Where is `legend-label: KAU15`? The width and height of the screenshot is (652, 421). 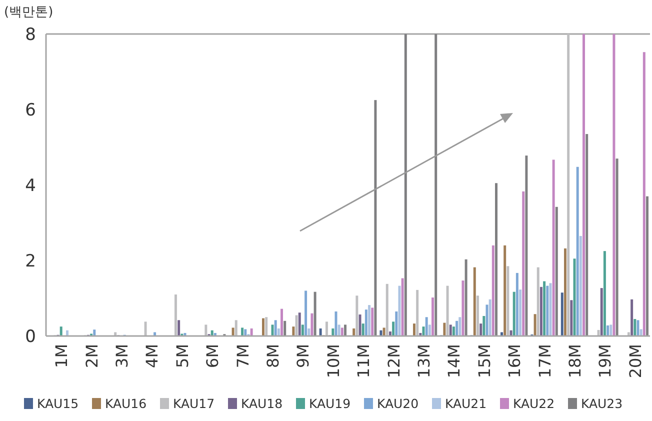 legend-label: KAU15 is located at coordinates (58, 403).